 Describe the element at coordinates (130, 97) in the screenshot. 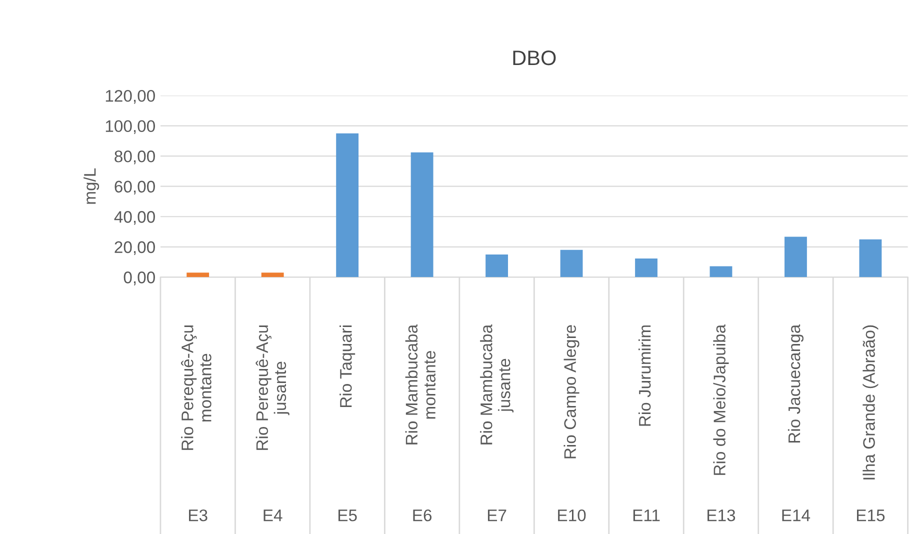

I see `y-tick-label: 120,00` at that location.